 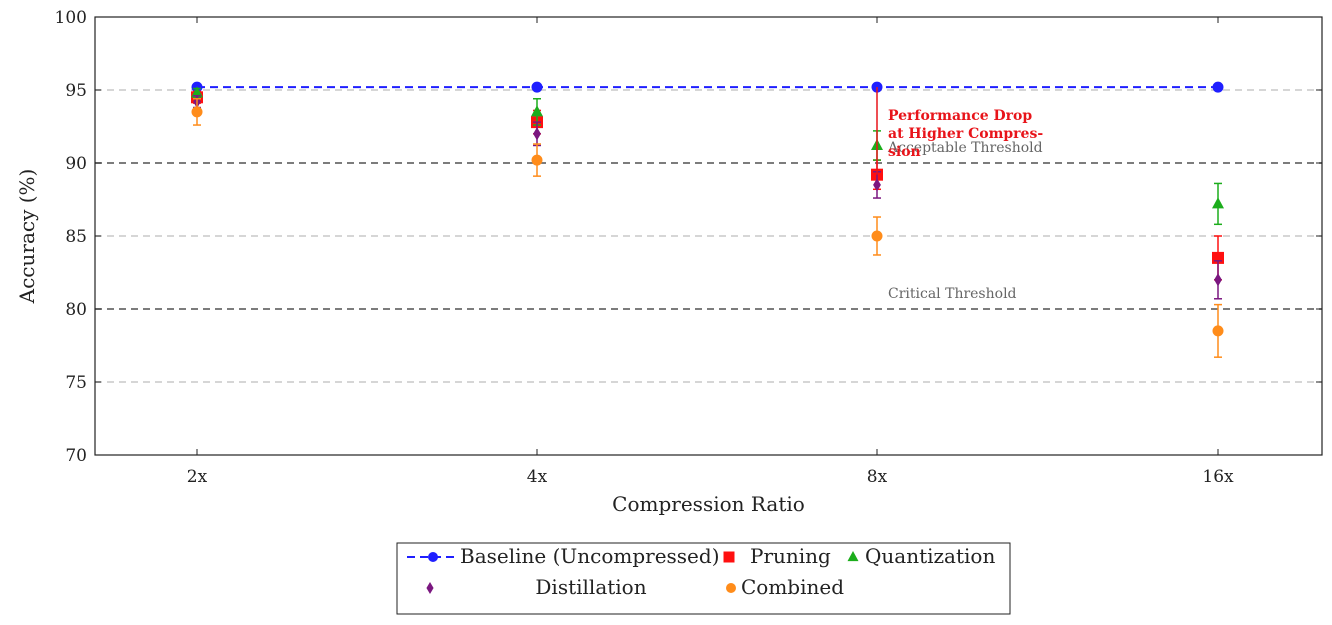 I want to click on y-axis-label: Accuracy (%), so click(x=27, y=237).